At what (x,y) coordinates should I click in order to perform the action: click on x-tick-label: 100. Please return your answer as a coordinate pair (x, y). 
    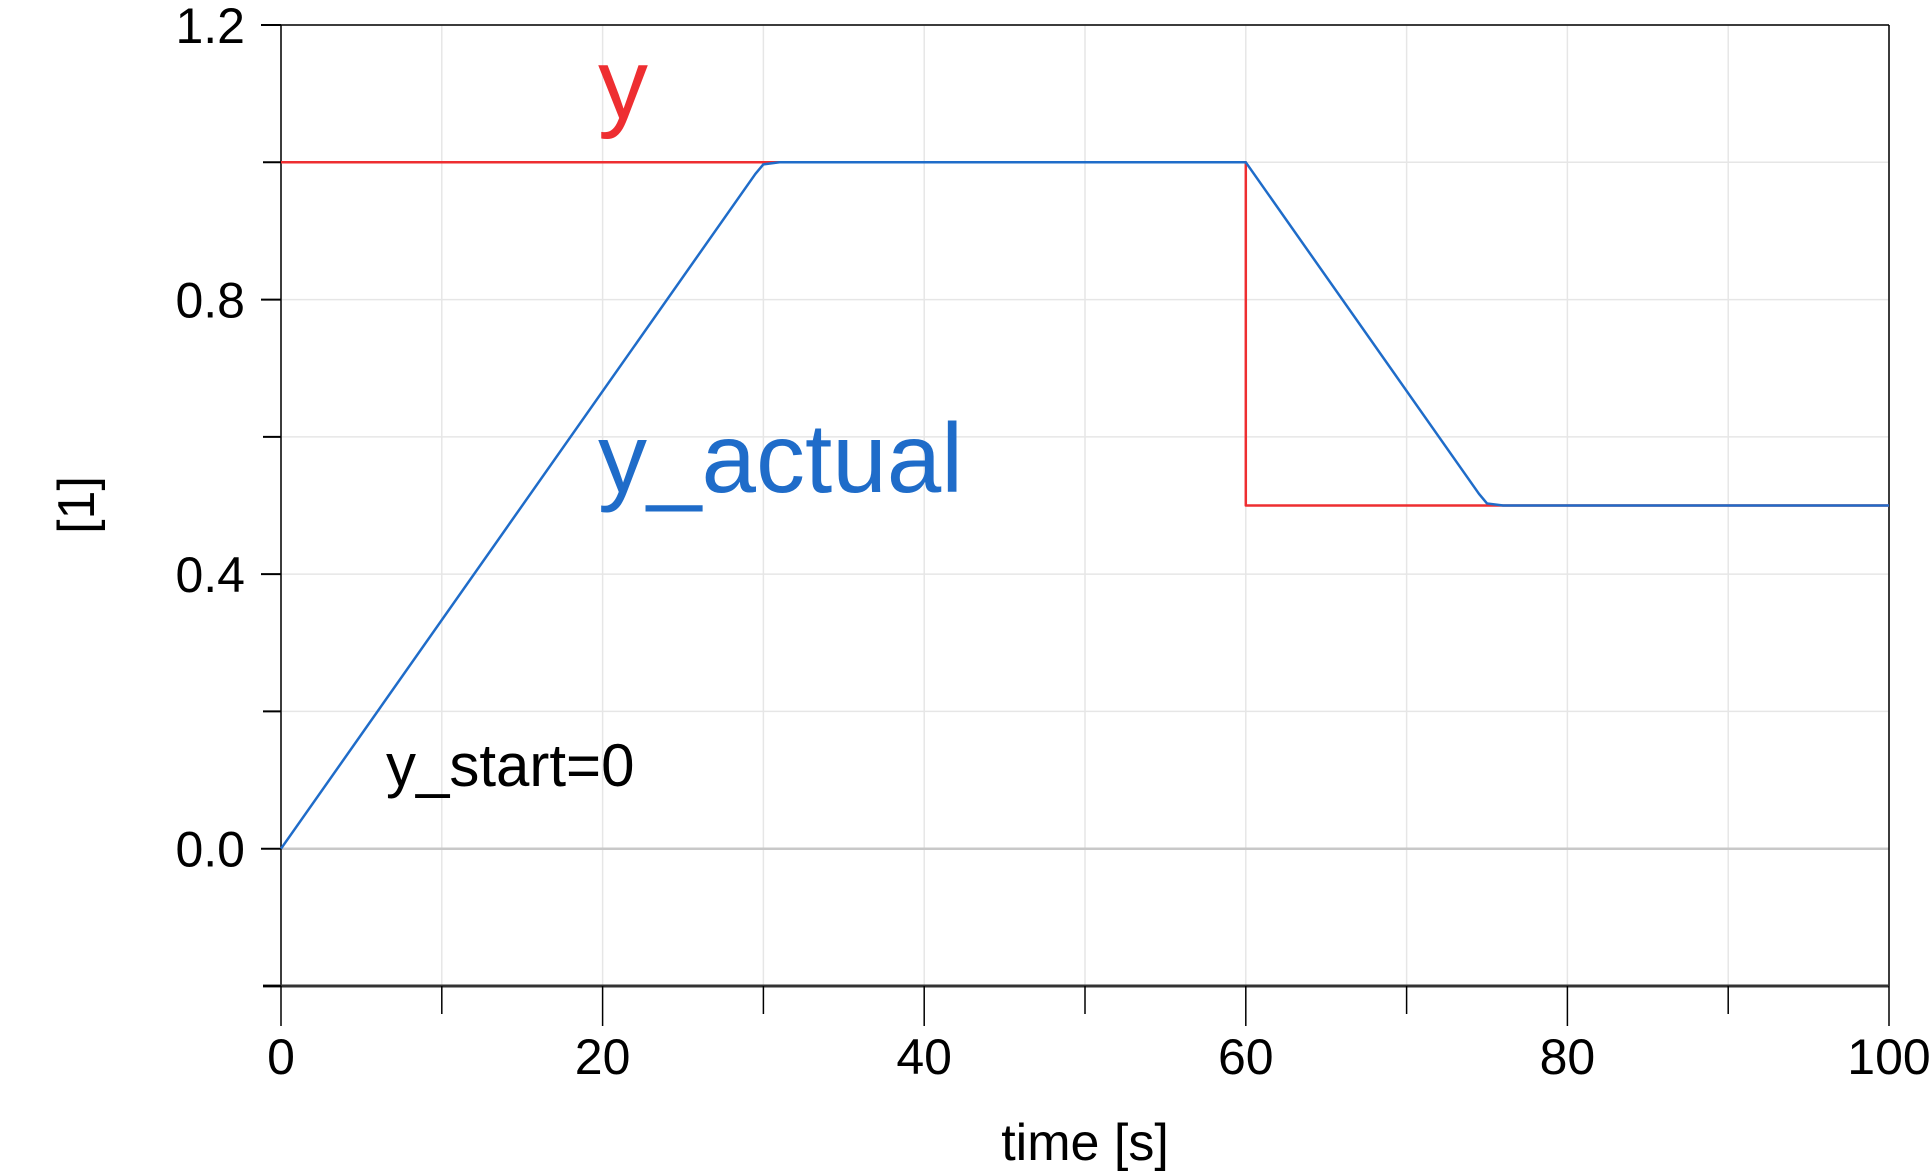
    Looking at the image, I should click on (1888, 1057).